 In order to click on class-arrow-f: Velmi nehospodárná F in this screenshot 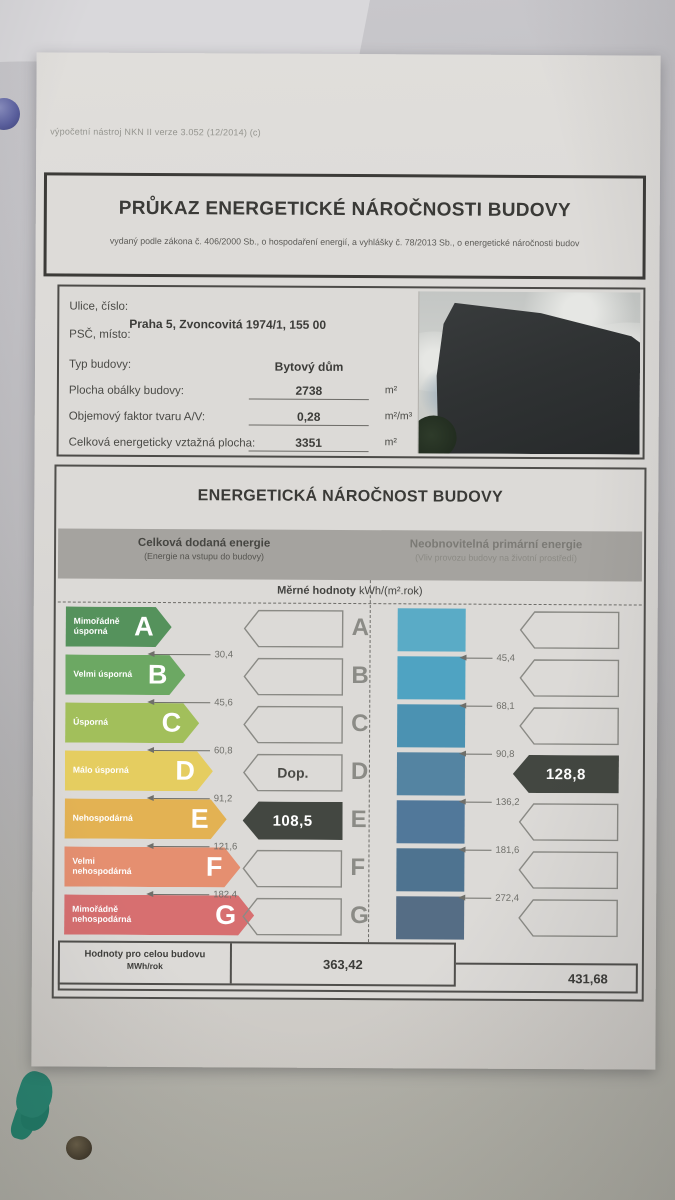, I will do `click(152, 867)`.